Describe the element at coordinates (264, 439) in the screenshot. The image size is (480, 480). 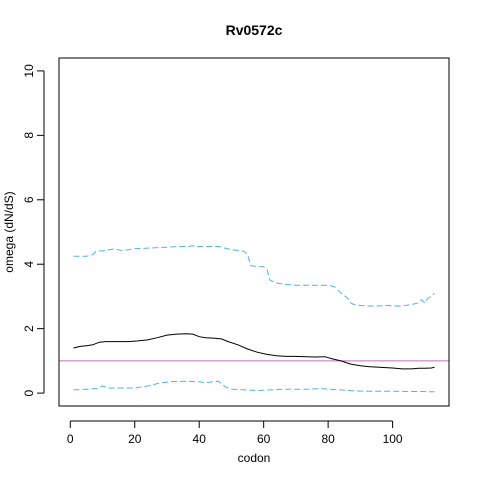
I see `x-tick-label: 60` at that location.